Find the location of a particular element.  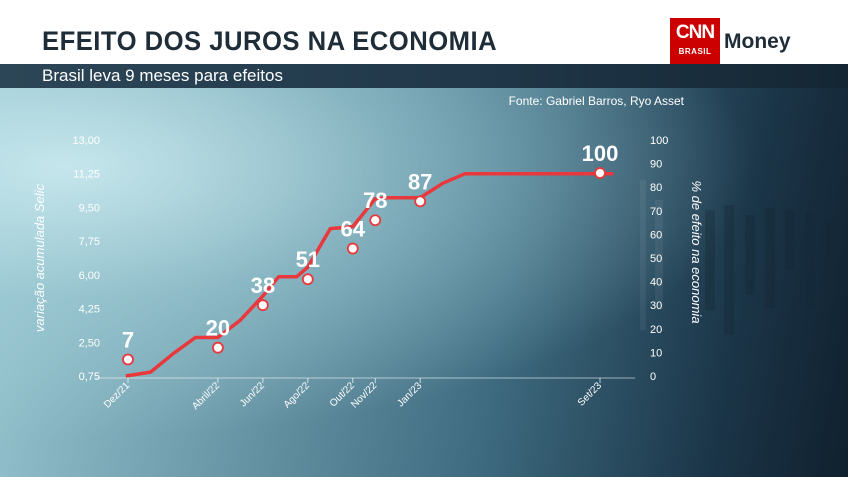

right-tick-label: 80 is located at coordinates (656, 188).